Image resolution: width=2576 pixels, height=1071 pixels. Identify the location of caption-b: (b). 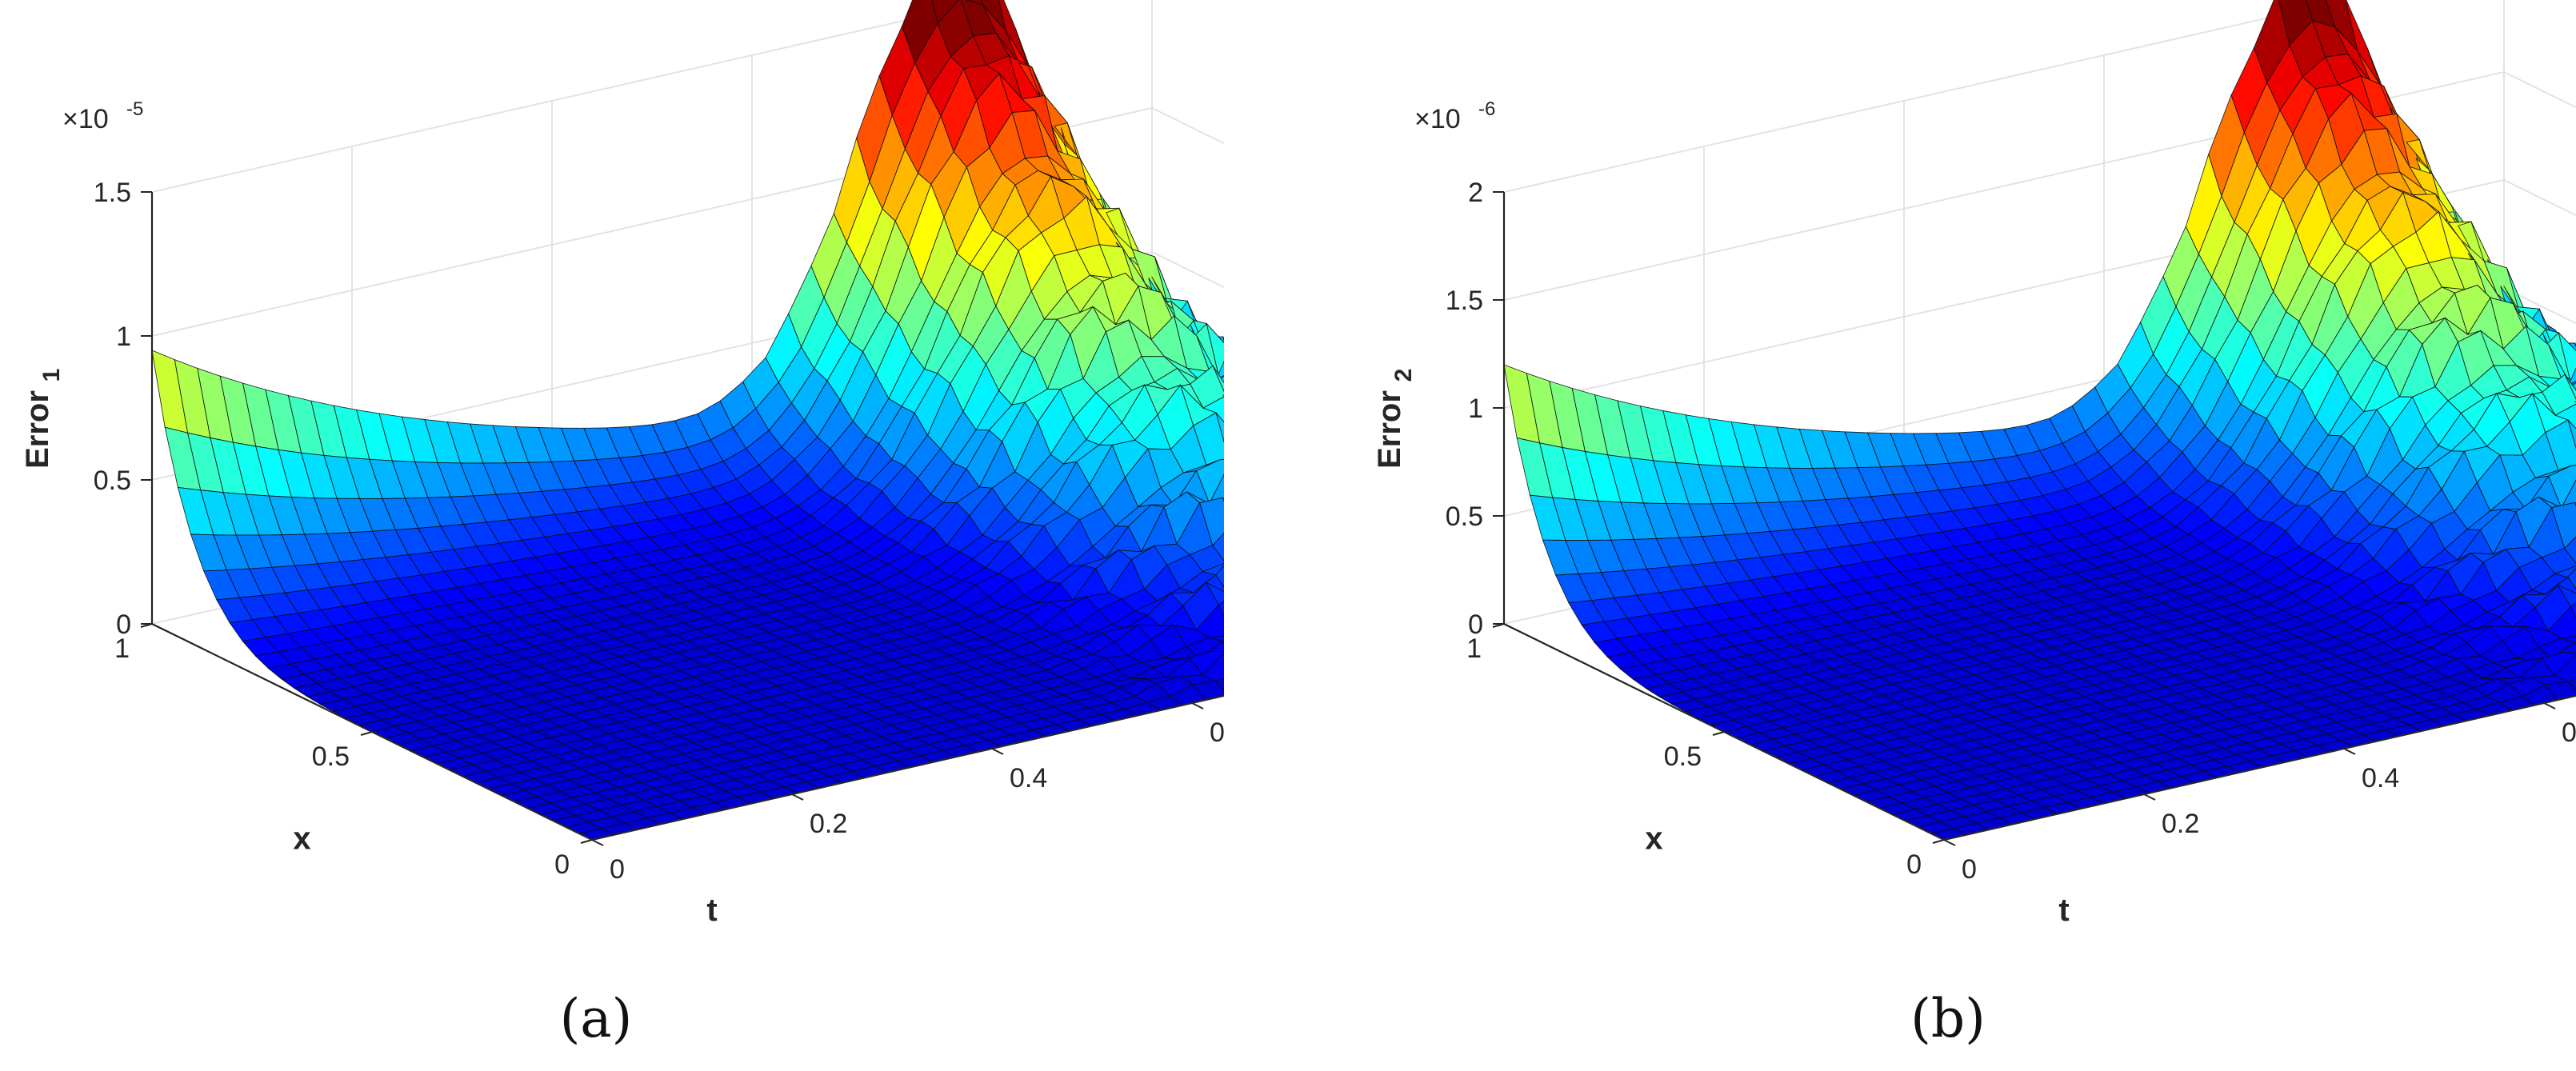
(1948, 1018).